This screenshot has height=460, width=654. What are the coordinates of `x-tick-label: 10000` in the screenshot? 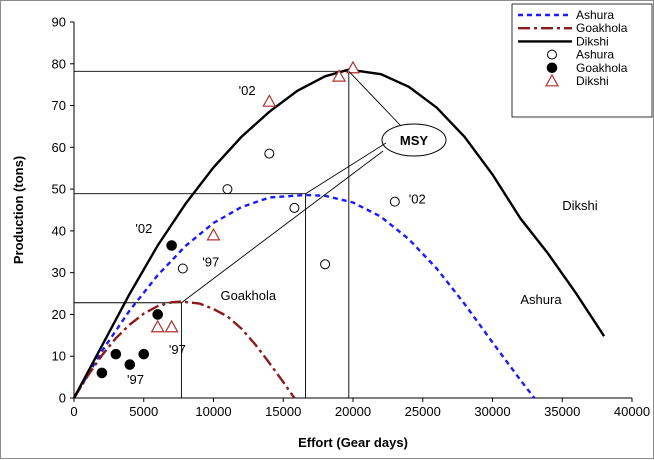 It's located at (213, 411).